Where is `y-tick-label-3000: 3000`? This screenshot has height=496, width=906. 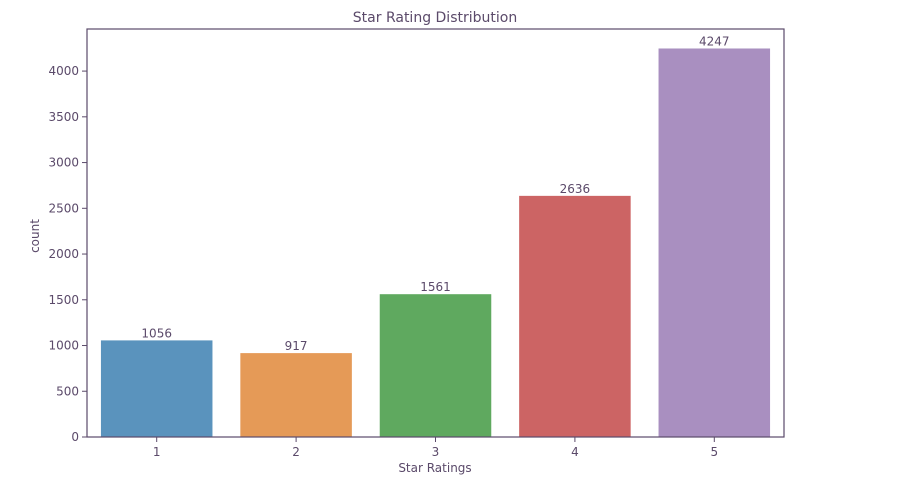
y-tick-label-3000: 3000 is located at coordinates (63, 163).